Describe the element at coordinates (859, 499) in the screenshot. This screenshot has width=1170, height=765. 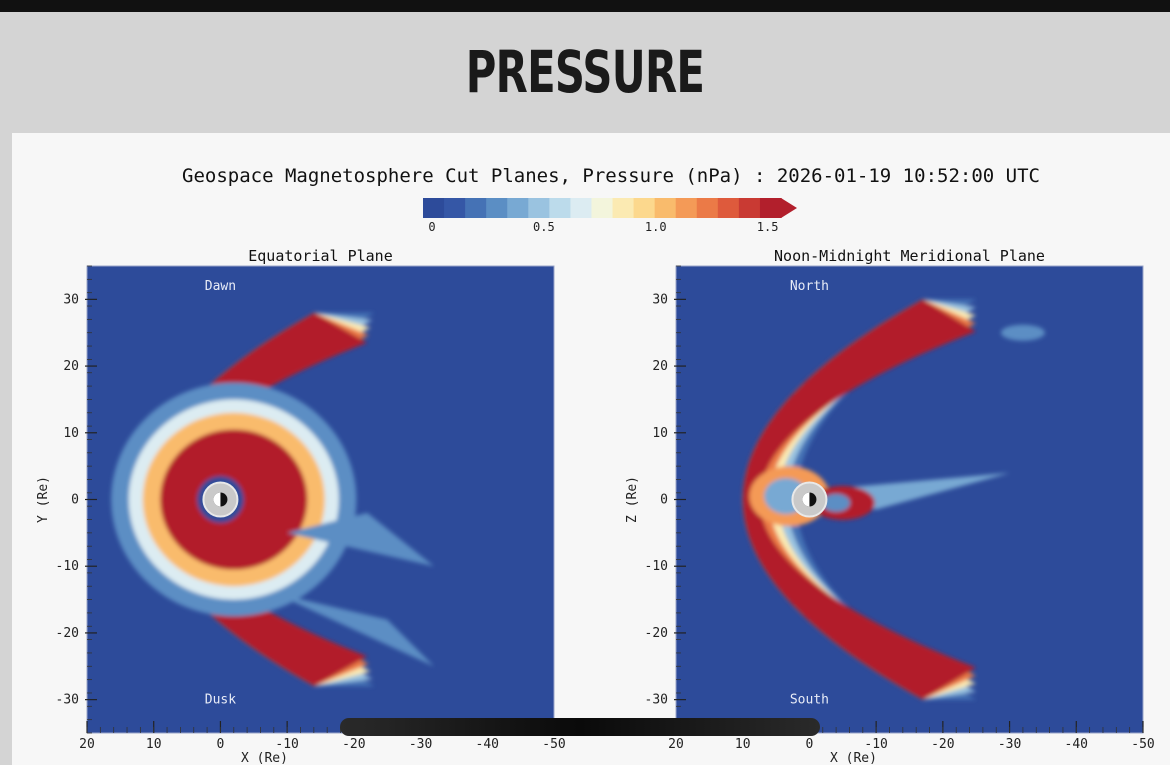
I see `sheath-contour` at that location.